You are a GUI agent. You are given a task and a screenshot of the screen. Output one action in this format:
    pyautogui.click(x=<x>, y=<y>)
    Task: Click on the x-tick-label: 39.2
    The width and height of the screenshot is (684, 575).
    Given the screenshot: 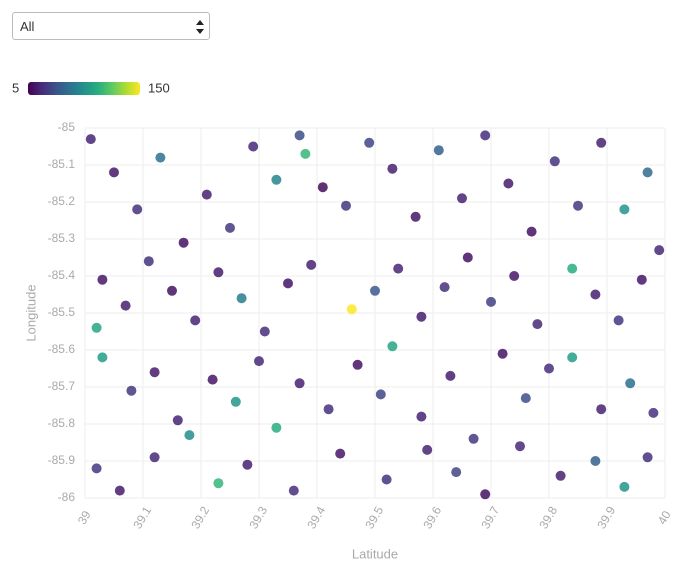 What is the action you would take?
    pyautogui.click(x=200, y=518)
    